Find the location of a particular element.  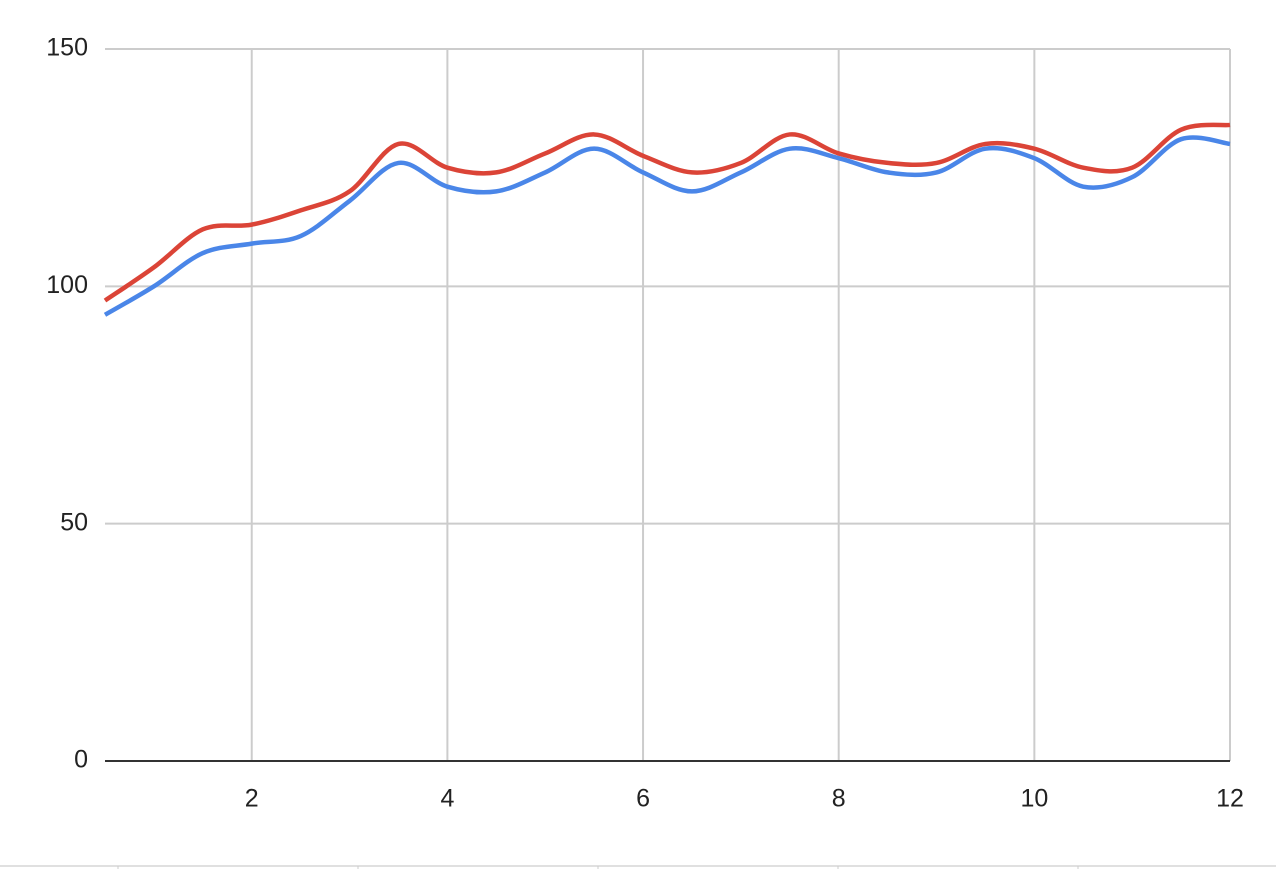

x-tick-label: 8 is located at coordinates (839, 799).